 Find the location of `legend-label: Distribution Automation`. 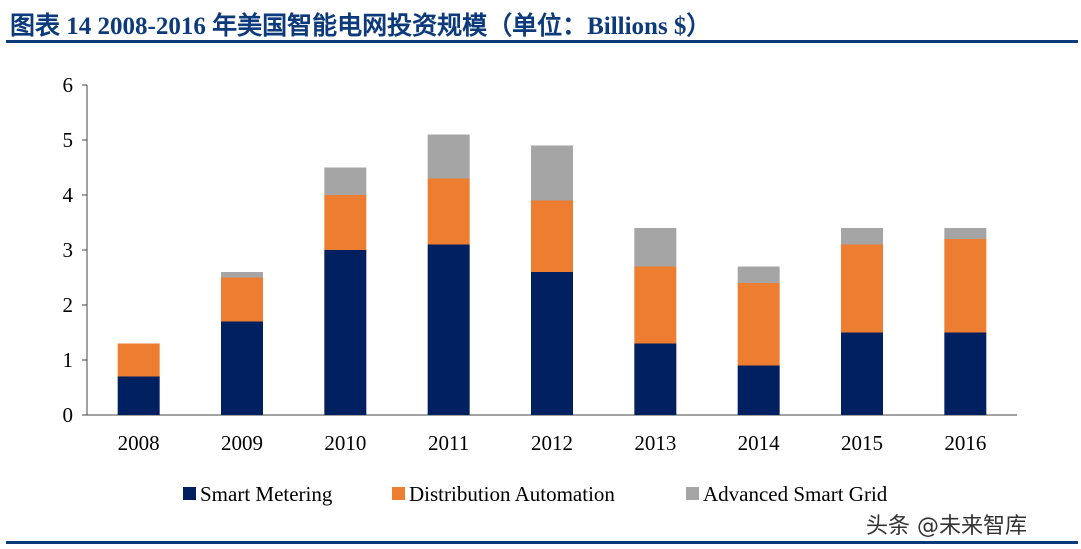

legend-label: Distribution Automation is located at coordinates (512, 494).